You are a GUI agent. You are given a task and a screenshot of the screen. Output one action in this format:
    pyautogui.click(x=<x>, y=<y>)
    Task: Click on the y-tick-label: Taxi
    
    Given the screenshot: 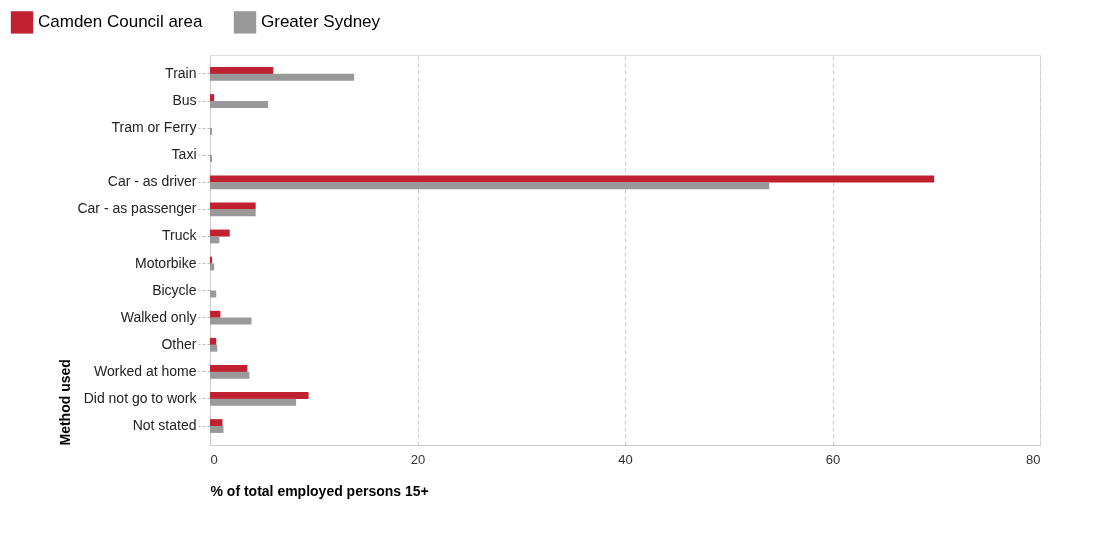 What is the action you would take?
    pyautogui.click(x=184, y=154)
    